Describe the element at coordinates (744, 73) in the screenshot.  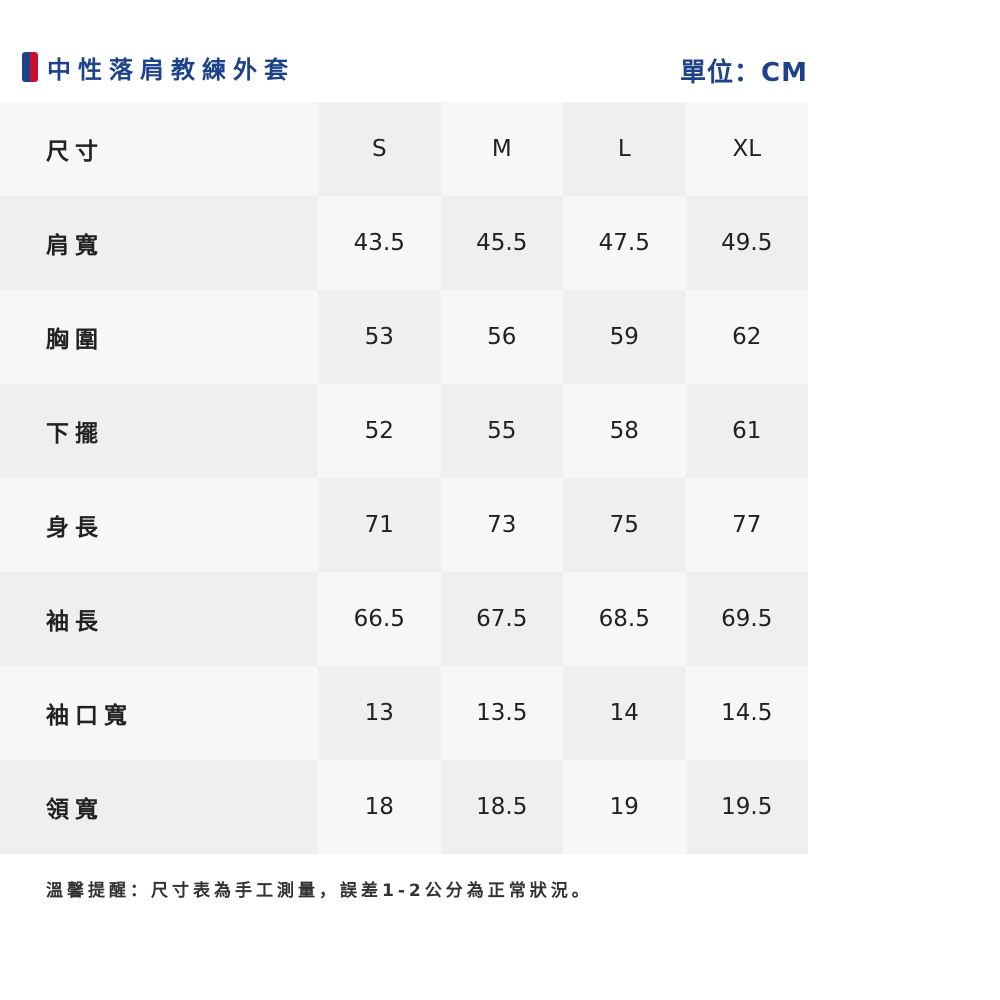
I see `unit-label: 單位：CM` at that location.